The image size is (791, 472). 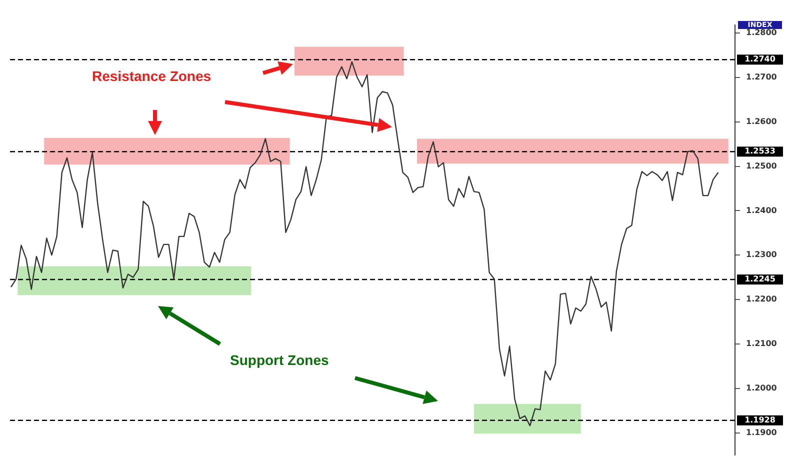 I want to click on annotation: Support Zones, so click(x=279, y=360).